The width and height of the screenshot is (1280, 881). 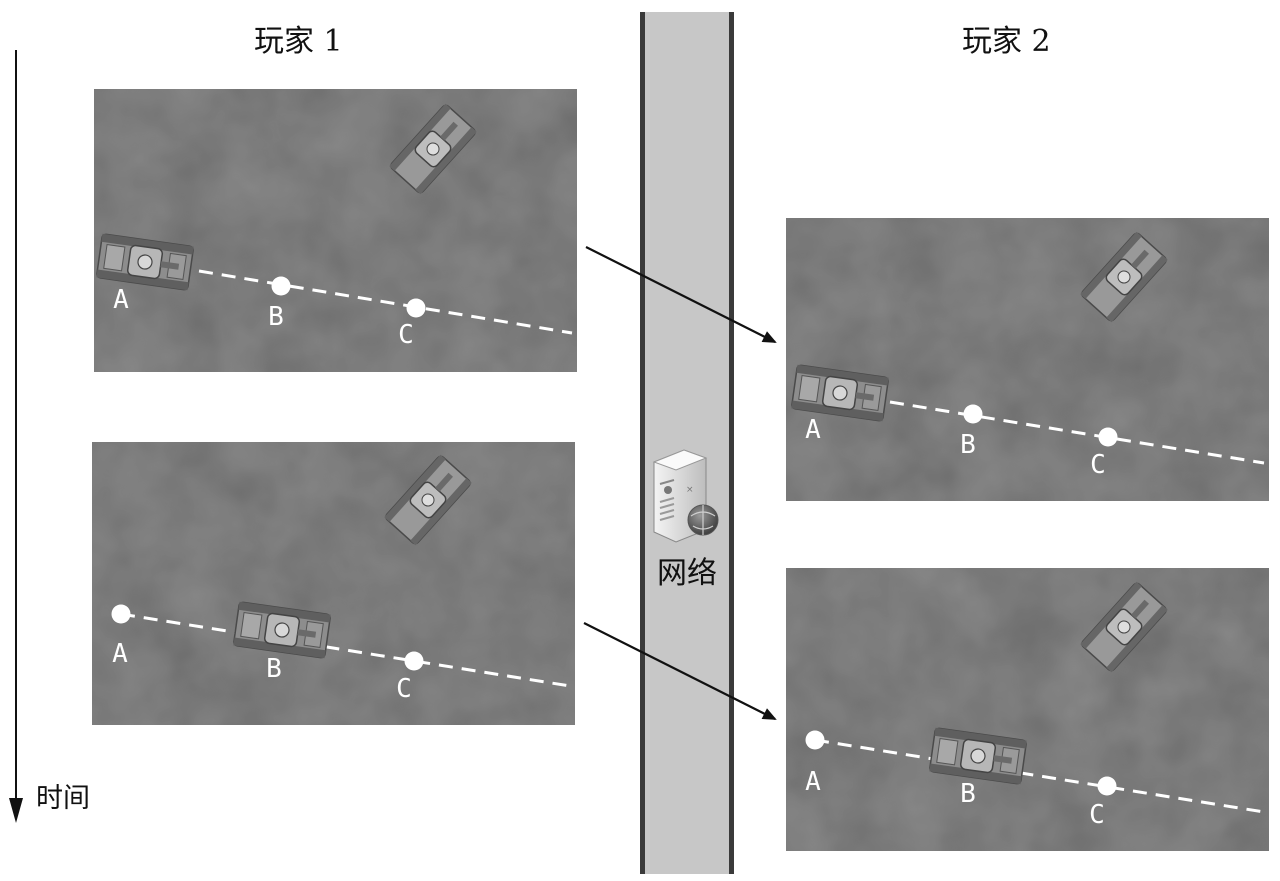 I want to click on time-label: 时间, so click(x=63, y=798).